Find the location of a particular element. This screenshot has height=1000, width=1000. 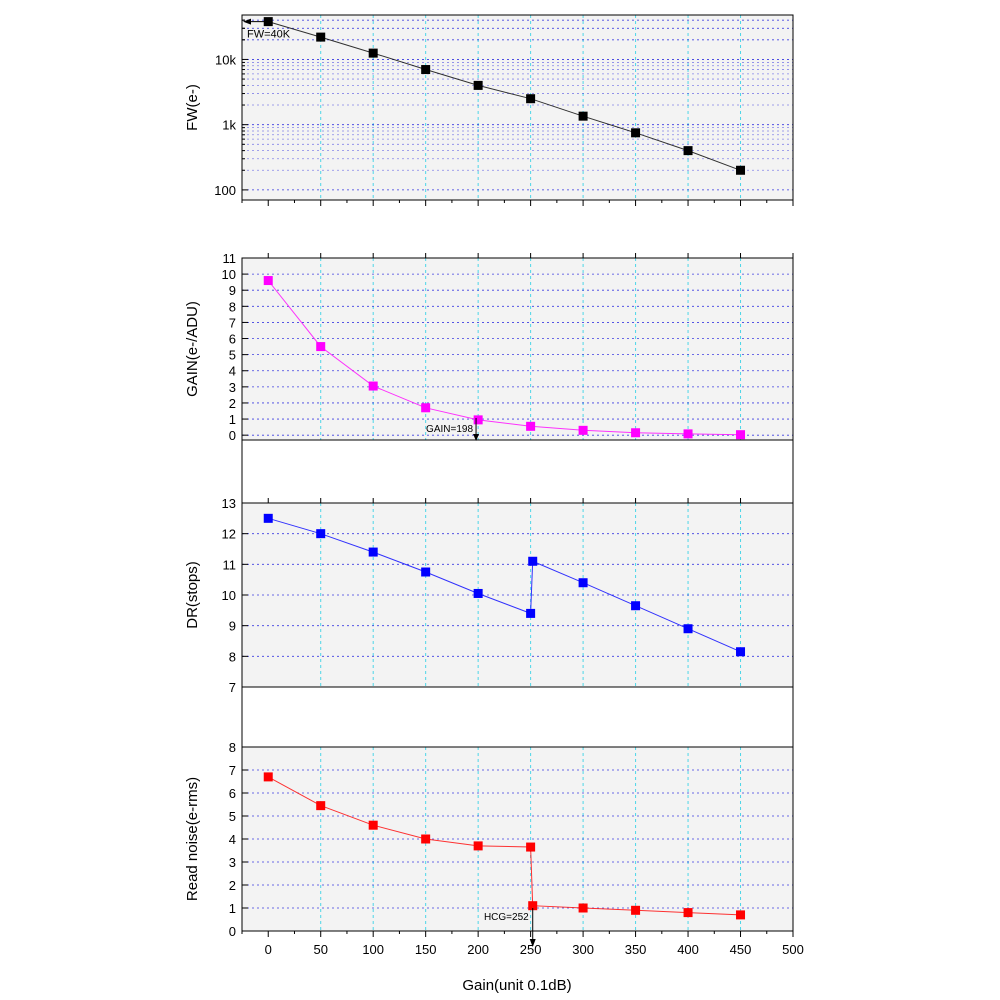

x-tick-label: 0 is located at coordinates (268, 949).